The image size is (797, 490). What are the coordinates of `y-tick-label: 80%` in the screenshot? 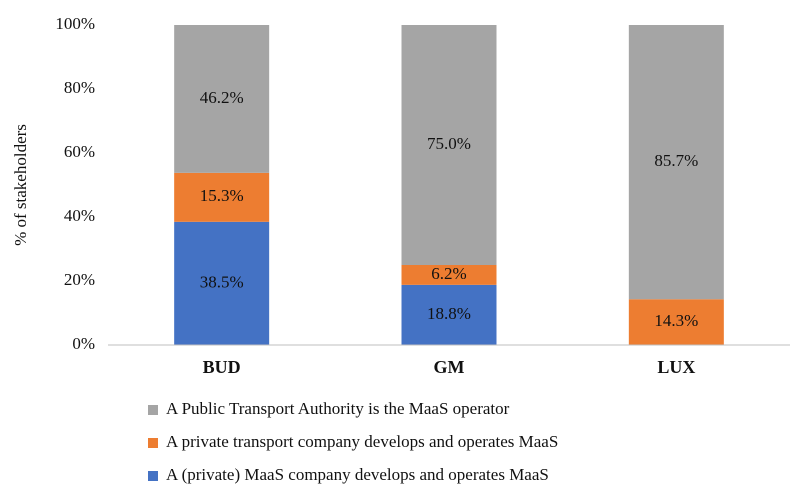 It's located at (79, 87).